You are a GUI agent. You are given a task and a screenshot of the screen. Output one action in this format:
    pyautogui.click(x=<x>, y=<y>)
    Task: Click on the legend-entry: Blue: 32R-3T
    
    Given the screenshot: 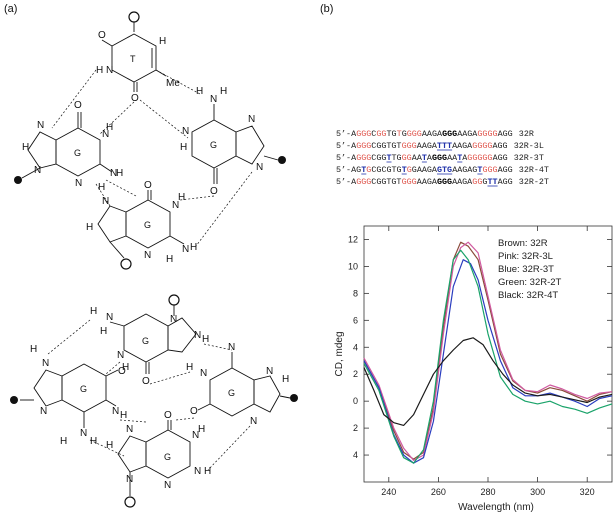 What is the action you would take?
    pyautogui.click(x=526, y=269)
    